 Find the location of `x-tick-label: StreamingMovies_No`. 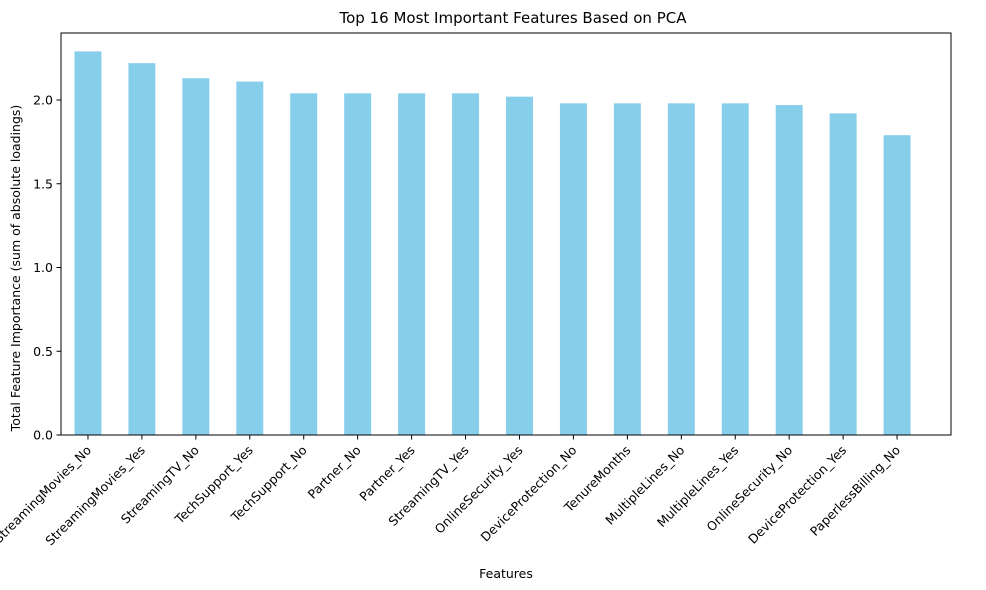

x-tick-label: StreamingMovies_No is located at coordinates (47, 494).